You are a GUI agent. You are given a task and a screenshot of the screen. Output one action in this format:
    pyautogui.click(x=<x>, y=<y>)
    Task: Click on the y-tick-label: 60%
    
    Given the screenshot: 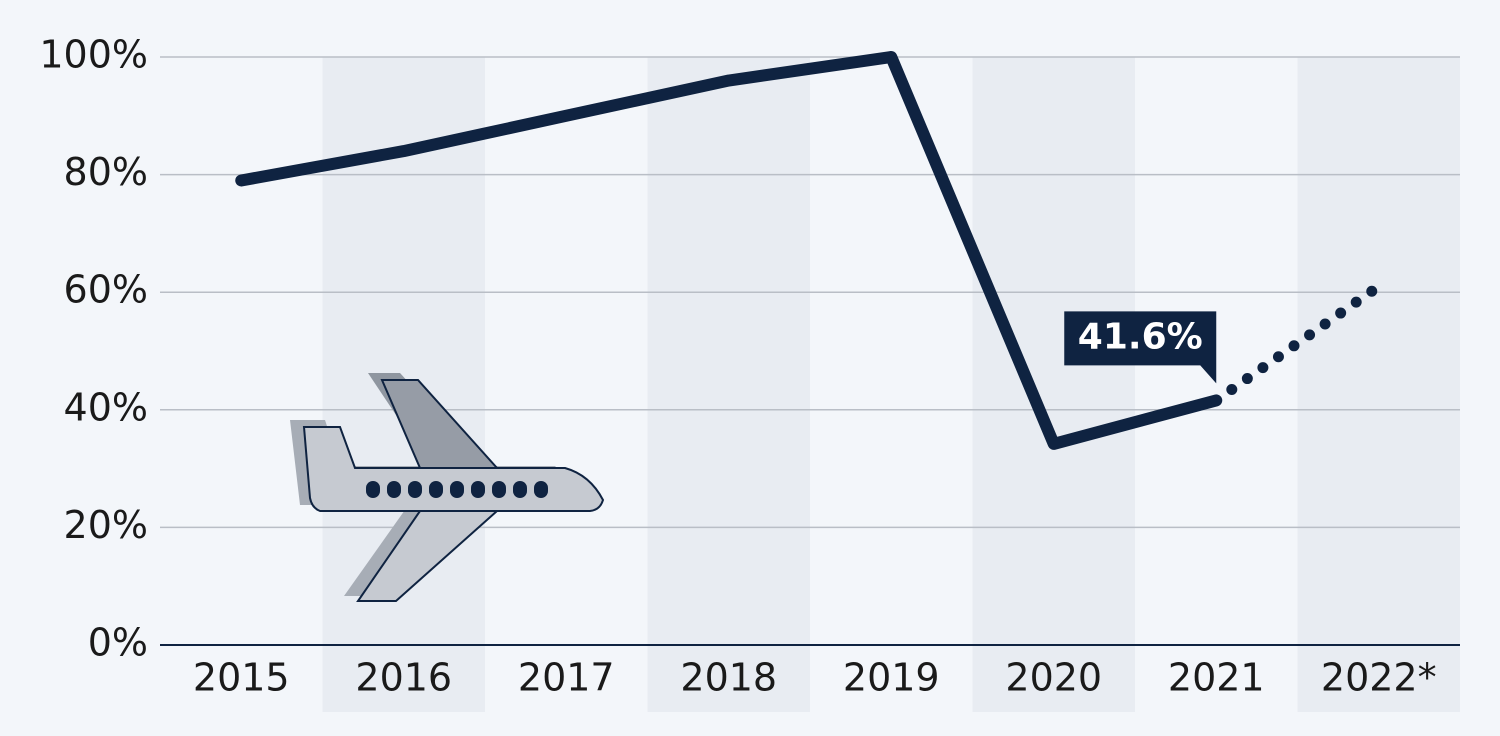 What is the action you would take?
    pyautogui.click(x=106, y=290)
    